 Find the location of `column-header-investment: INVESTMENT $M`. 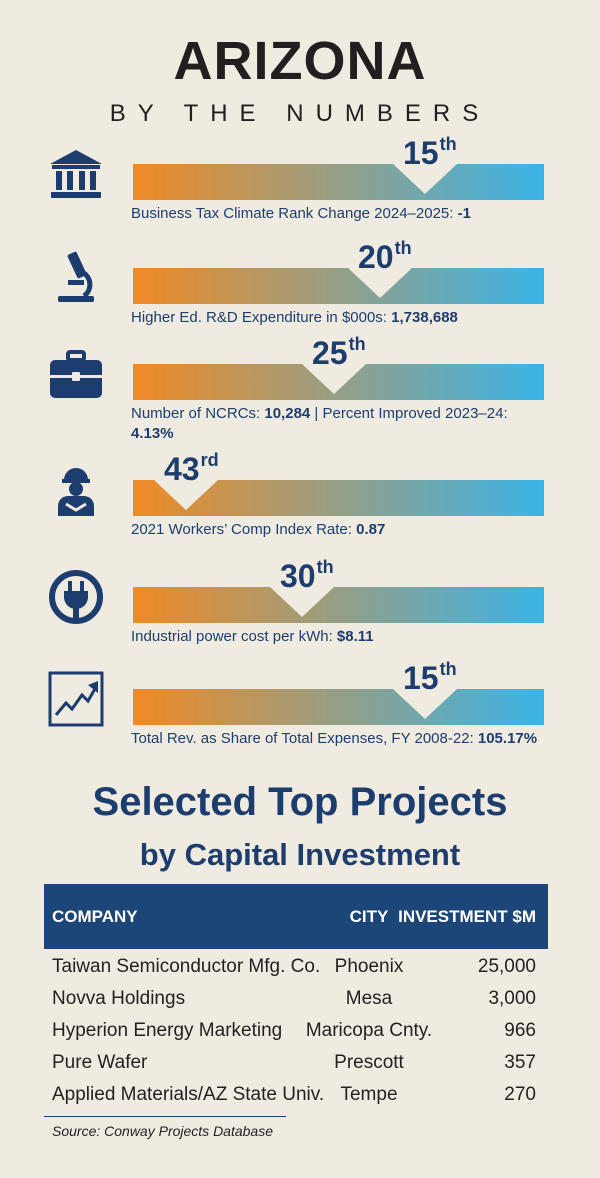

column-header-investment: INVESTMENT $M is located at coordinates (467, 916).